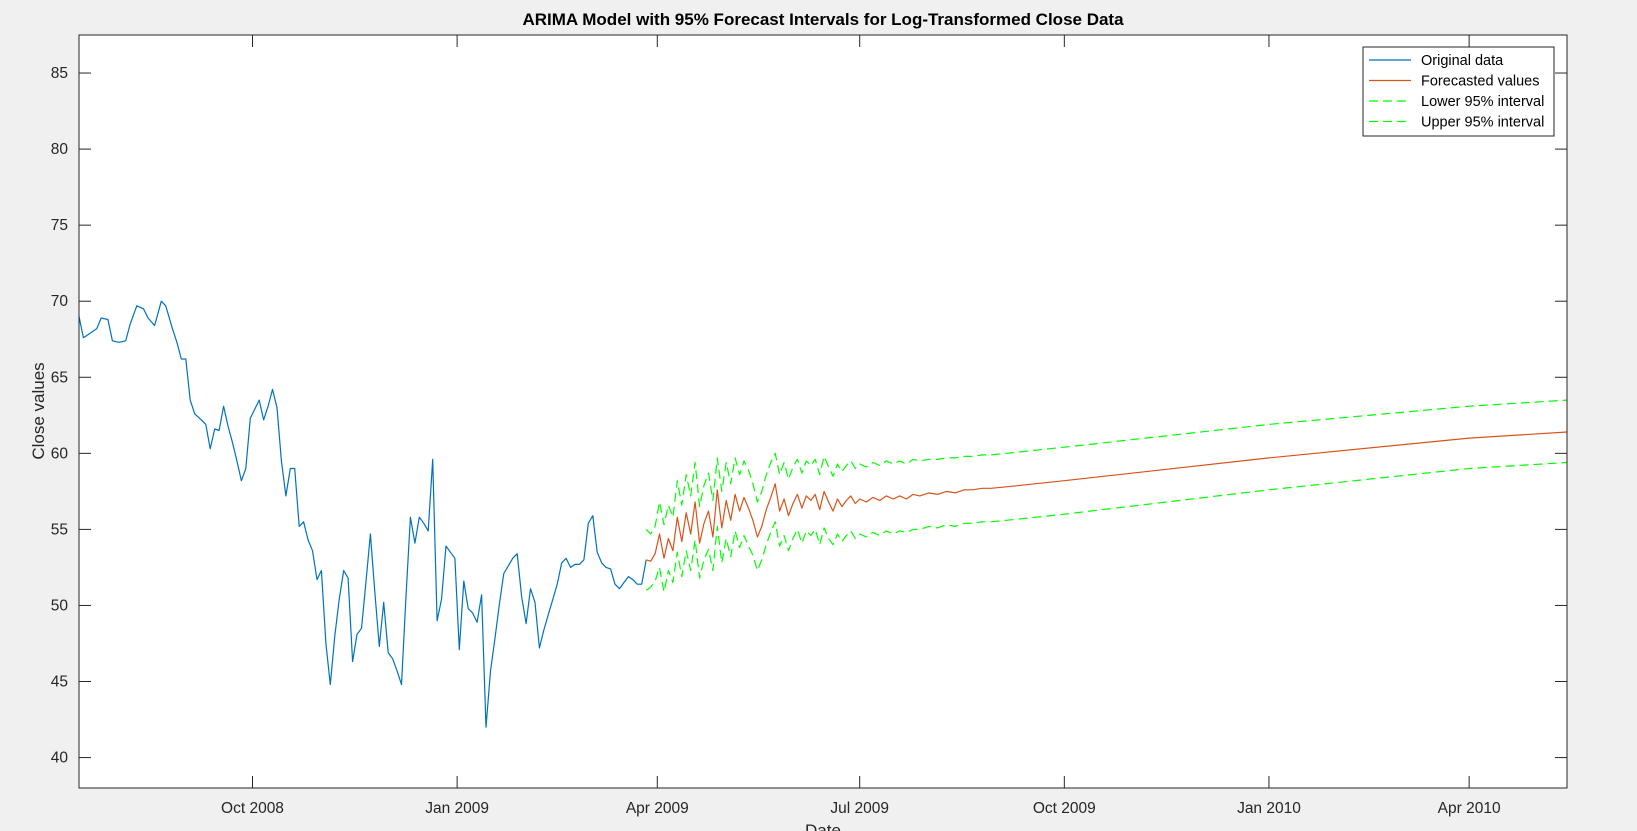 Image resolution: width=1637 pixels, height=831 pixels. I want to click on x-tick-label: Apr 2009, so click(657, 808).